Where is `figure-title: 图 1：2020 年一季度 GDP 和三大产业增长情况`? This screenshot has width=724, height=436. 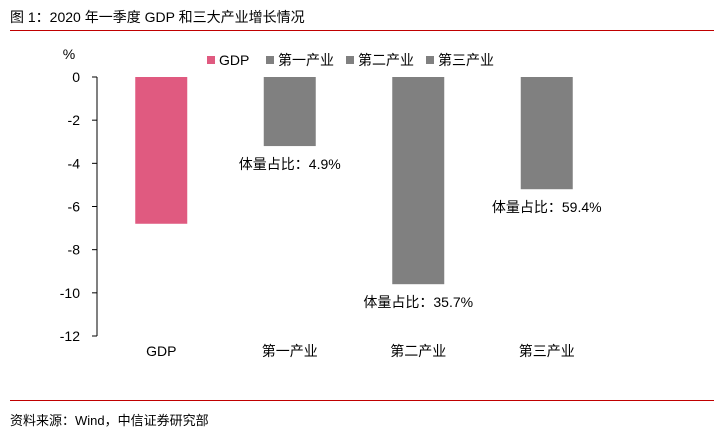
figure-title: 图 1：2020 年一季度 GDP 和三大产业增长情况 is located at coordinates (157, 17).